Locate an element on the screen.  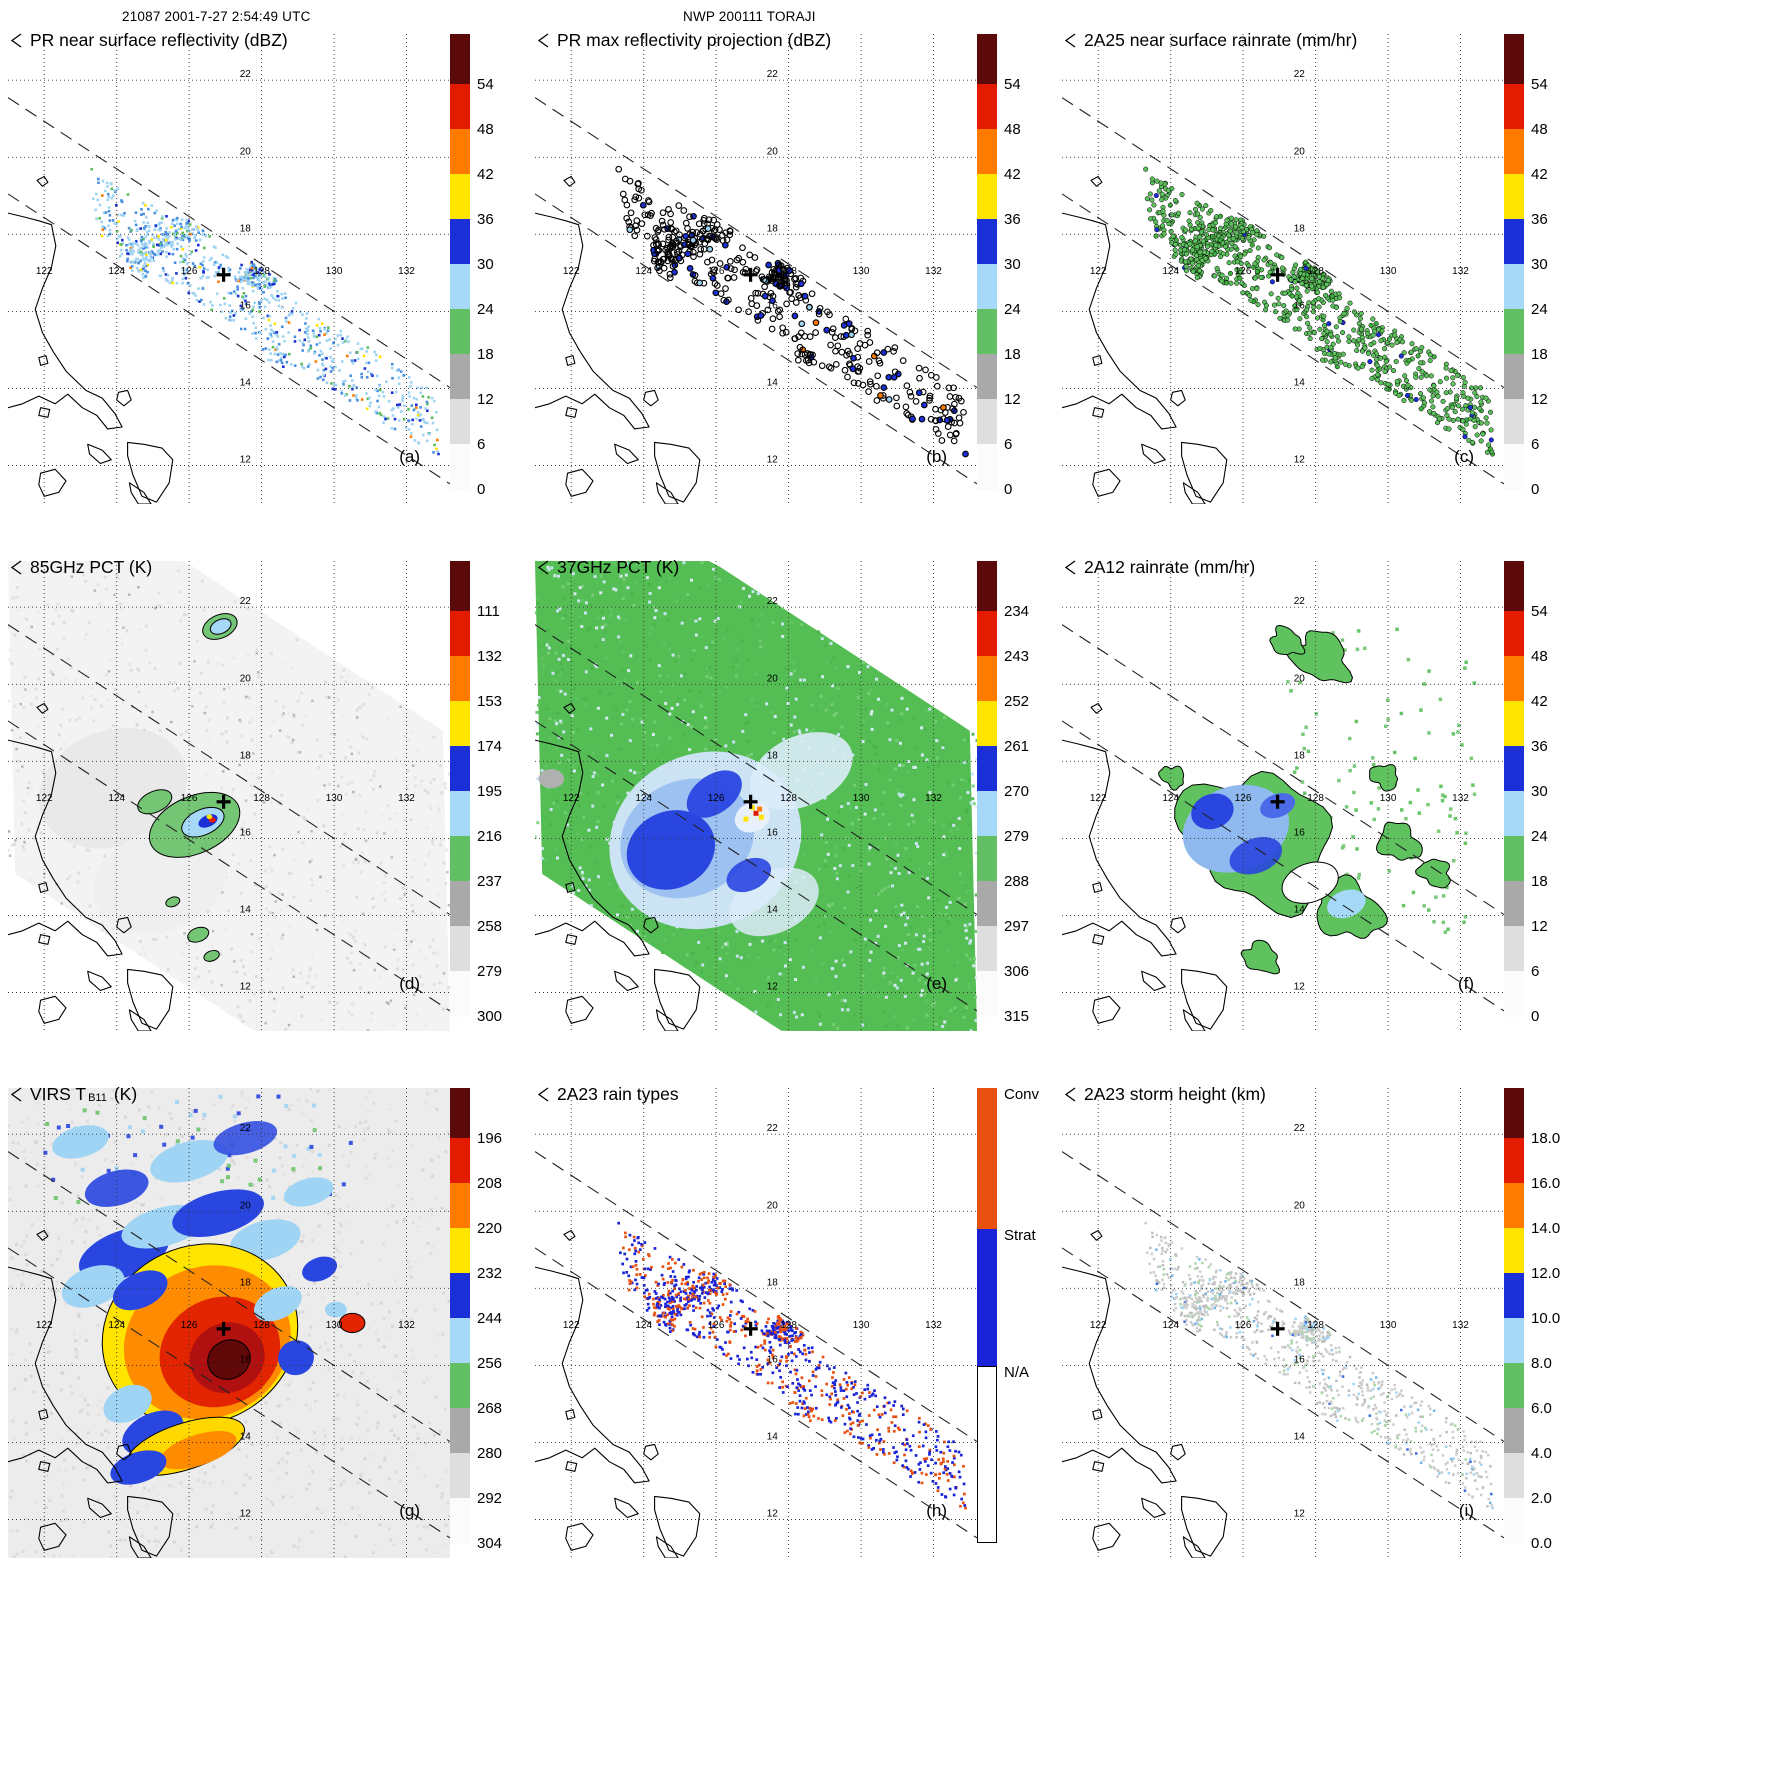
panel-letter: (e) is located at coordinates (936, 983).